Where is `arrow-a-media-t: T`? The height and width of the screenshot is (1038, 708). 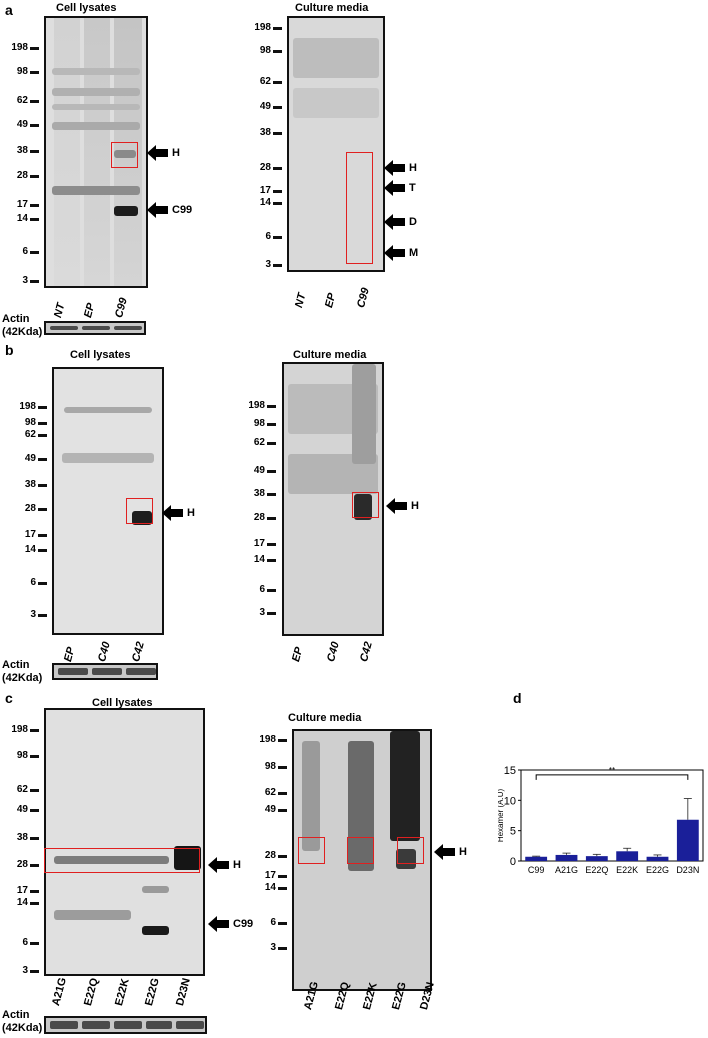 arrow-a-media-t: T is located at coordinates (400, 188).